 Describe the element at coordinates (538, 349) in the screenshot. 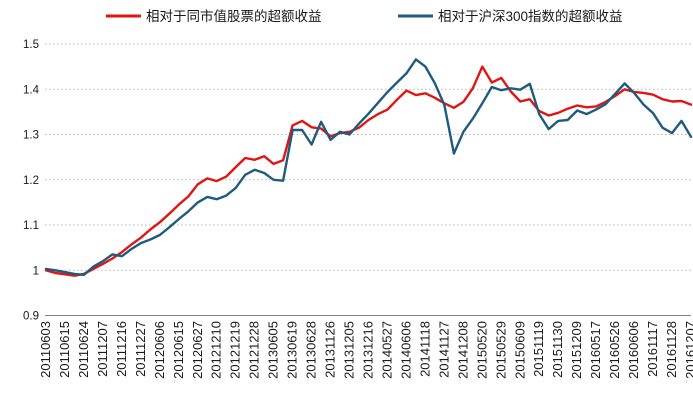

I see `x-tick-label: 20151119` at that location.